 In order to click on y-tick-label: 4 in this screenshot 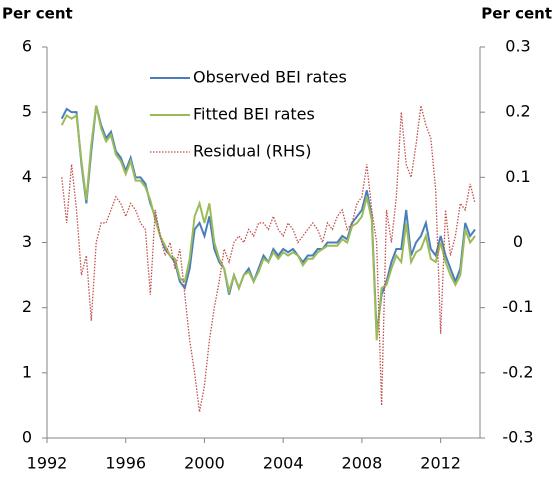, I will do `click(27, 176)`.